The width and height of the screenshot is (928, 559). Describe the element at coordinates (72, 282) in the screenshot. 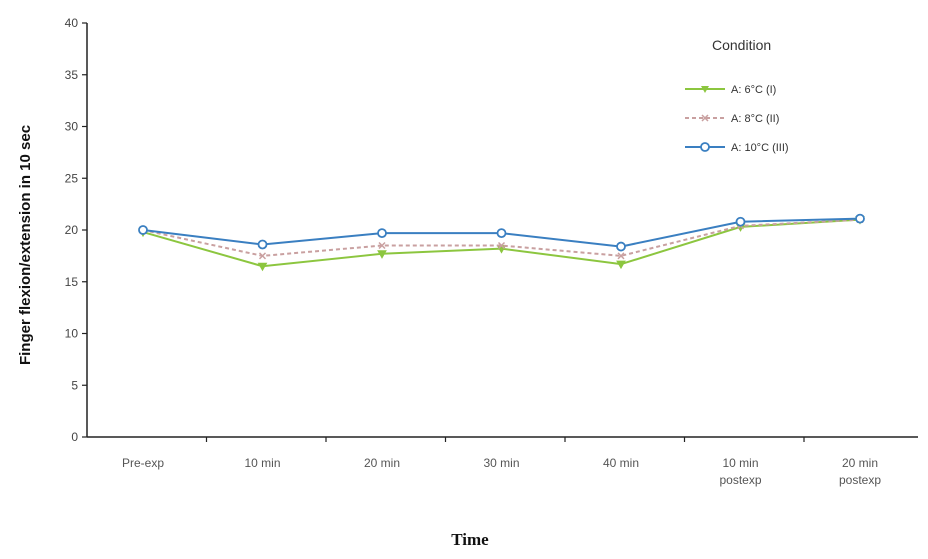

I see `y-tick-label: 15` at that location.